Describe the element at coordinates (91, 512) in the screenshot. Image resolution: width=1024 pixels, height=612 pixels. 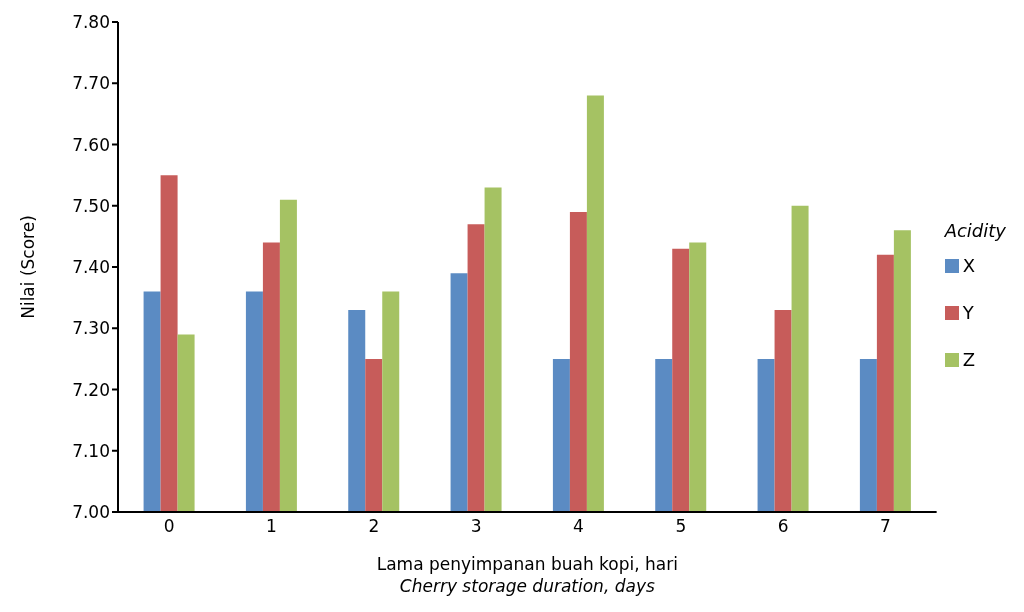
I see `y-tick-label: 7.00` at that location.